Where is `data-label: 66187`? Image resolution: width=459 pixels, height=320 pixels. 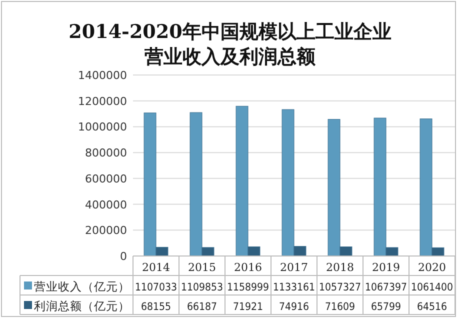 data-label: 66187 is located at coordinates (202, 307).